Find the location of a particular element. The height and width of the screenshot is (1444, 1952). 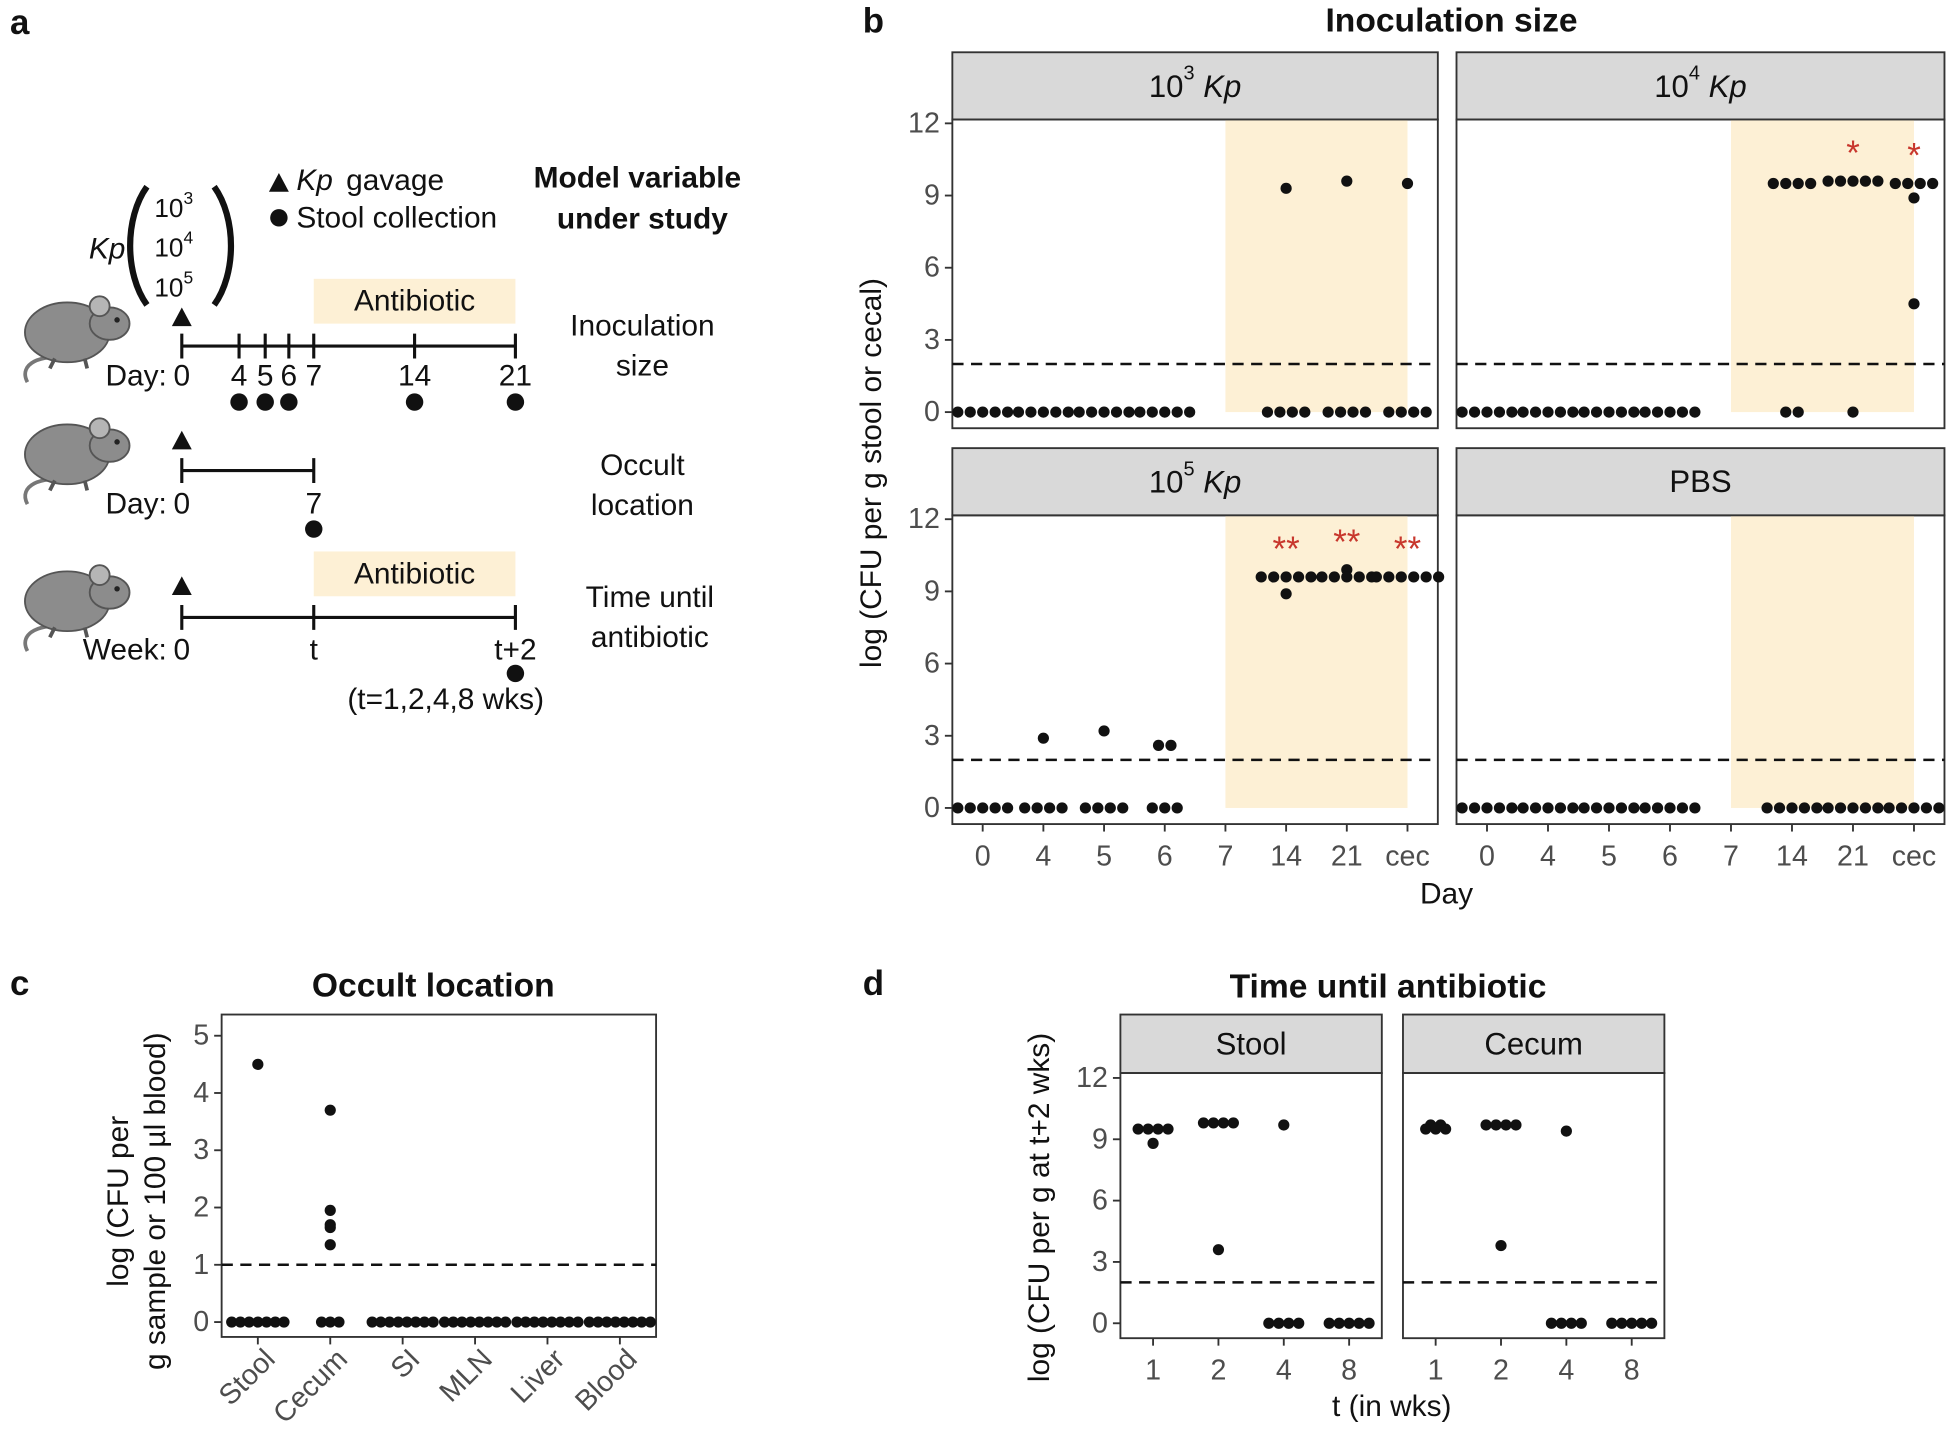

x-tick-label: 14 is located at coordinates (1792, 856).